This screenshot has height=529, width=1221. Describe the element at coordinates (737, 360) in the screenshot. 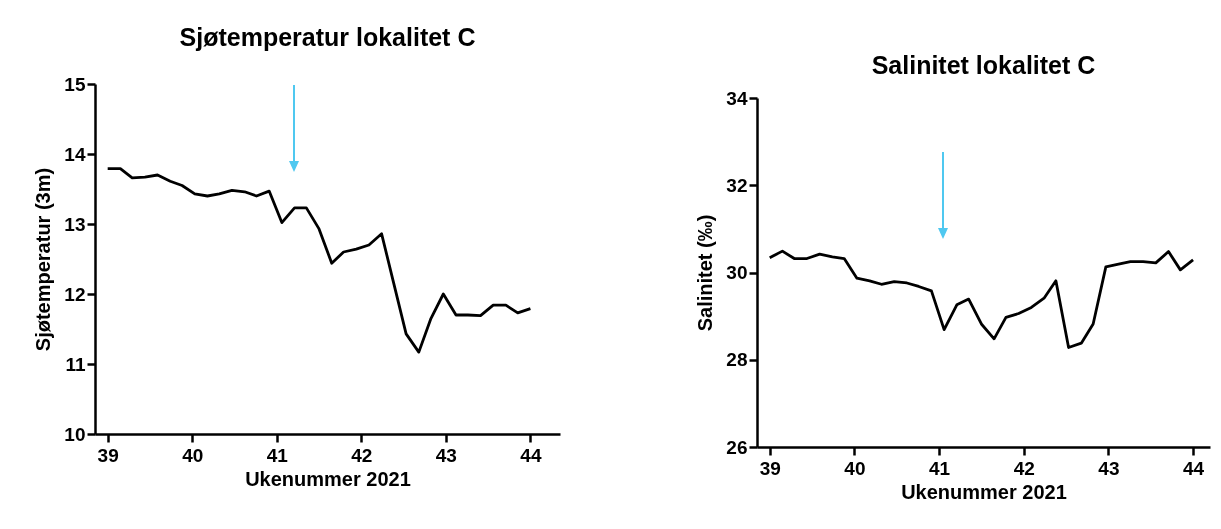

I see `y-tick-label: 28` at that location.